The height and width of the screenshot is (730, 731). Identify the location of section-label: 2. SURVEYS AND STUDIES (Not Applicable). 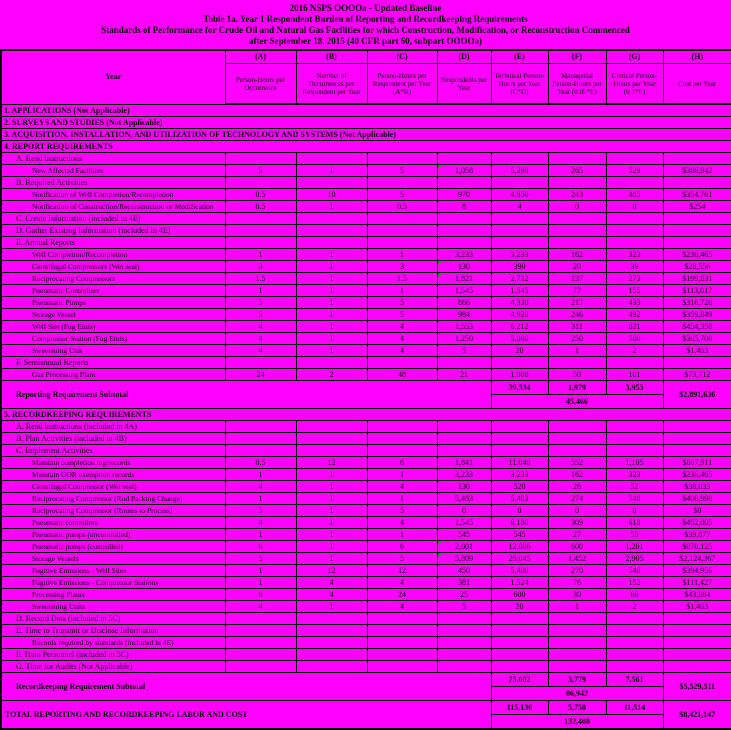
(365, 122).